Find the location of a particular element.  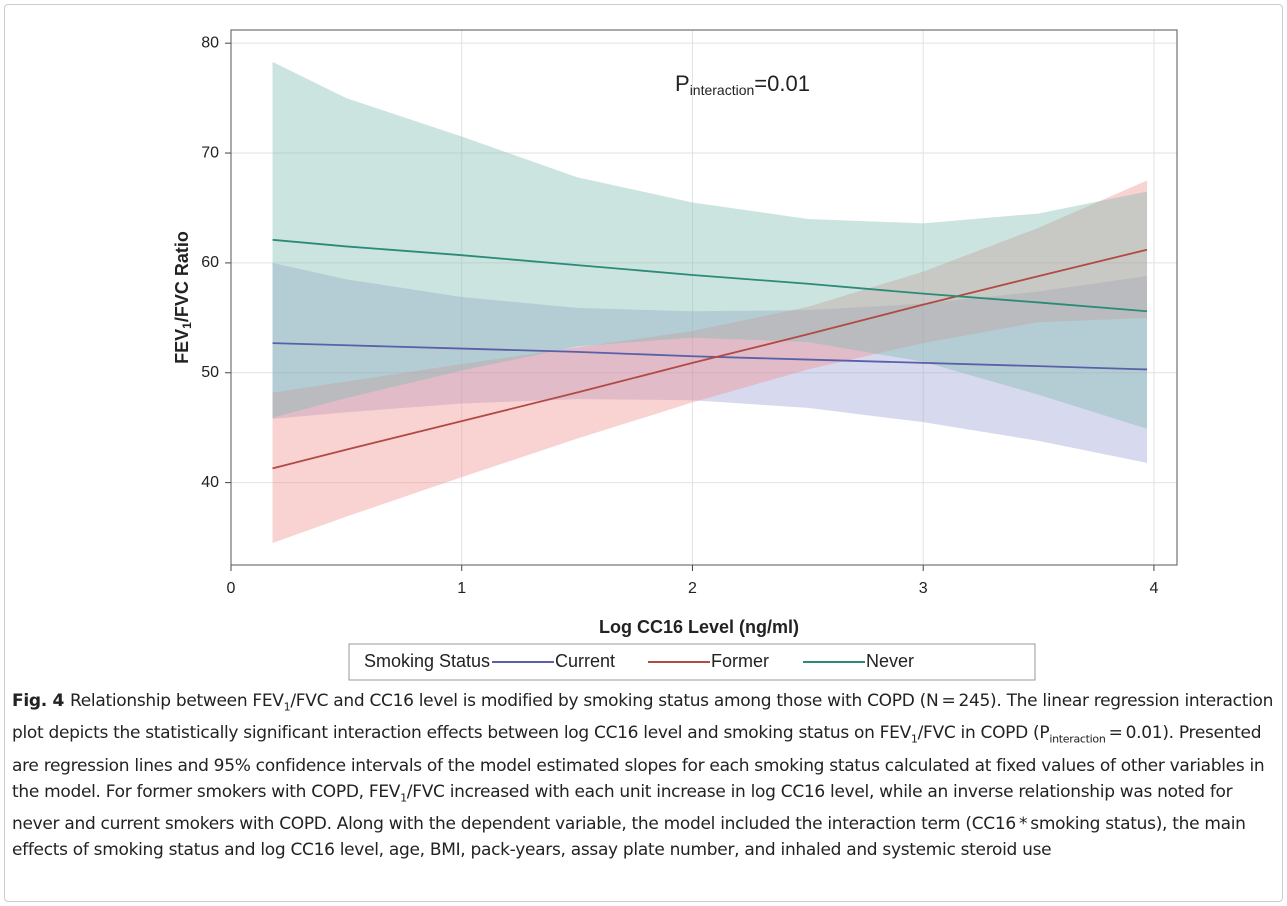

caption-text: /FVC in COPD (P is located at coordinates (983, 733).